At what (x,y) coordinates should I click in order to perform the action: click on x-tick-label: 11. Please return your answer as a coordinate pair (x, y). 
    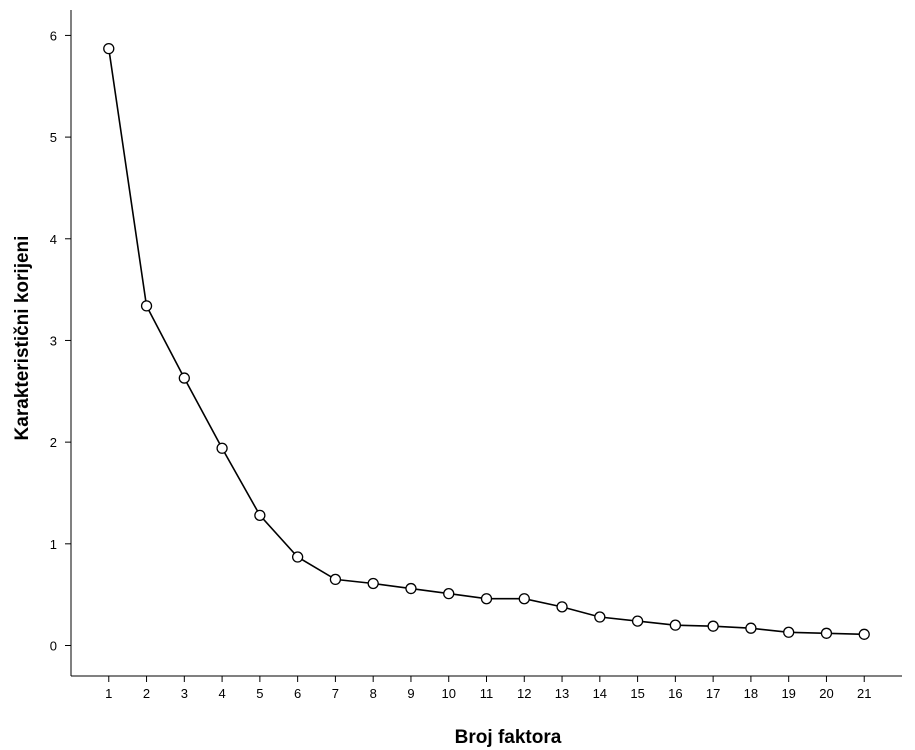
    Looking at the image, I should click on (487, 693).